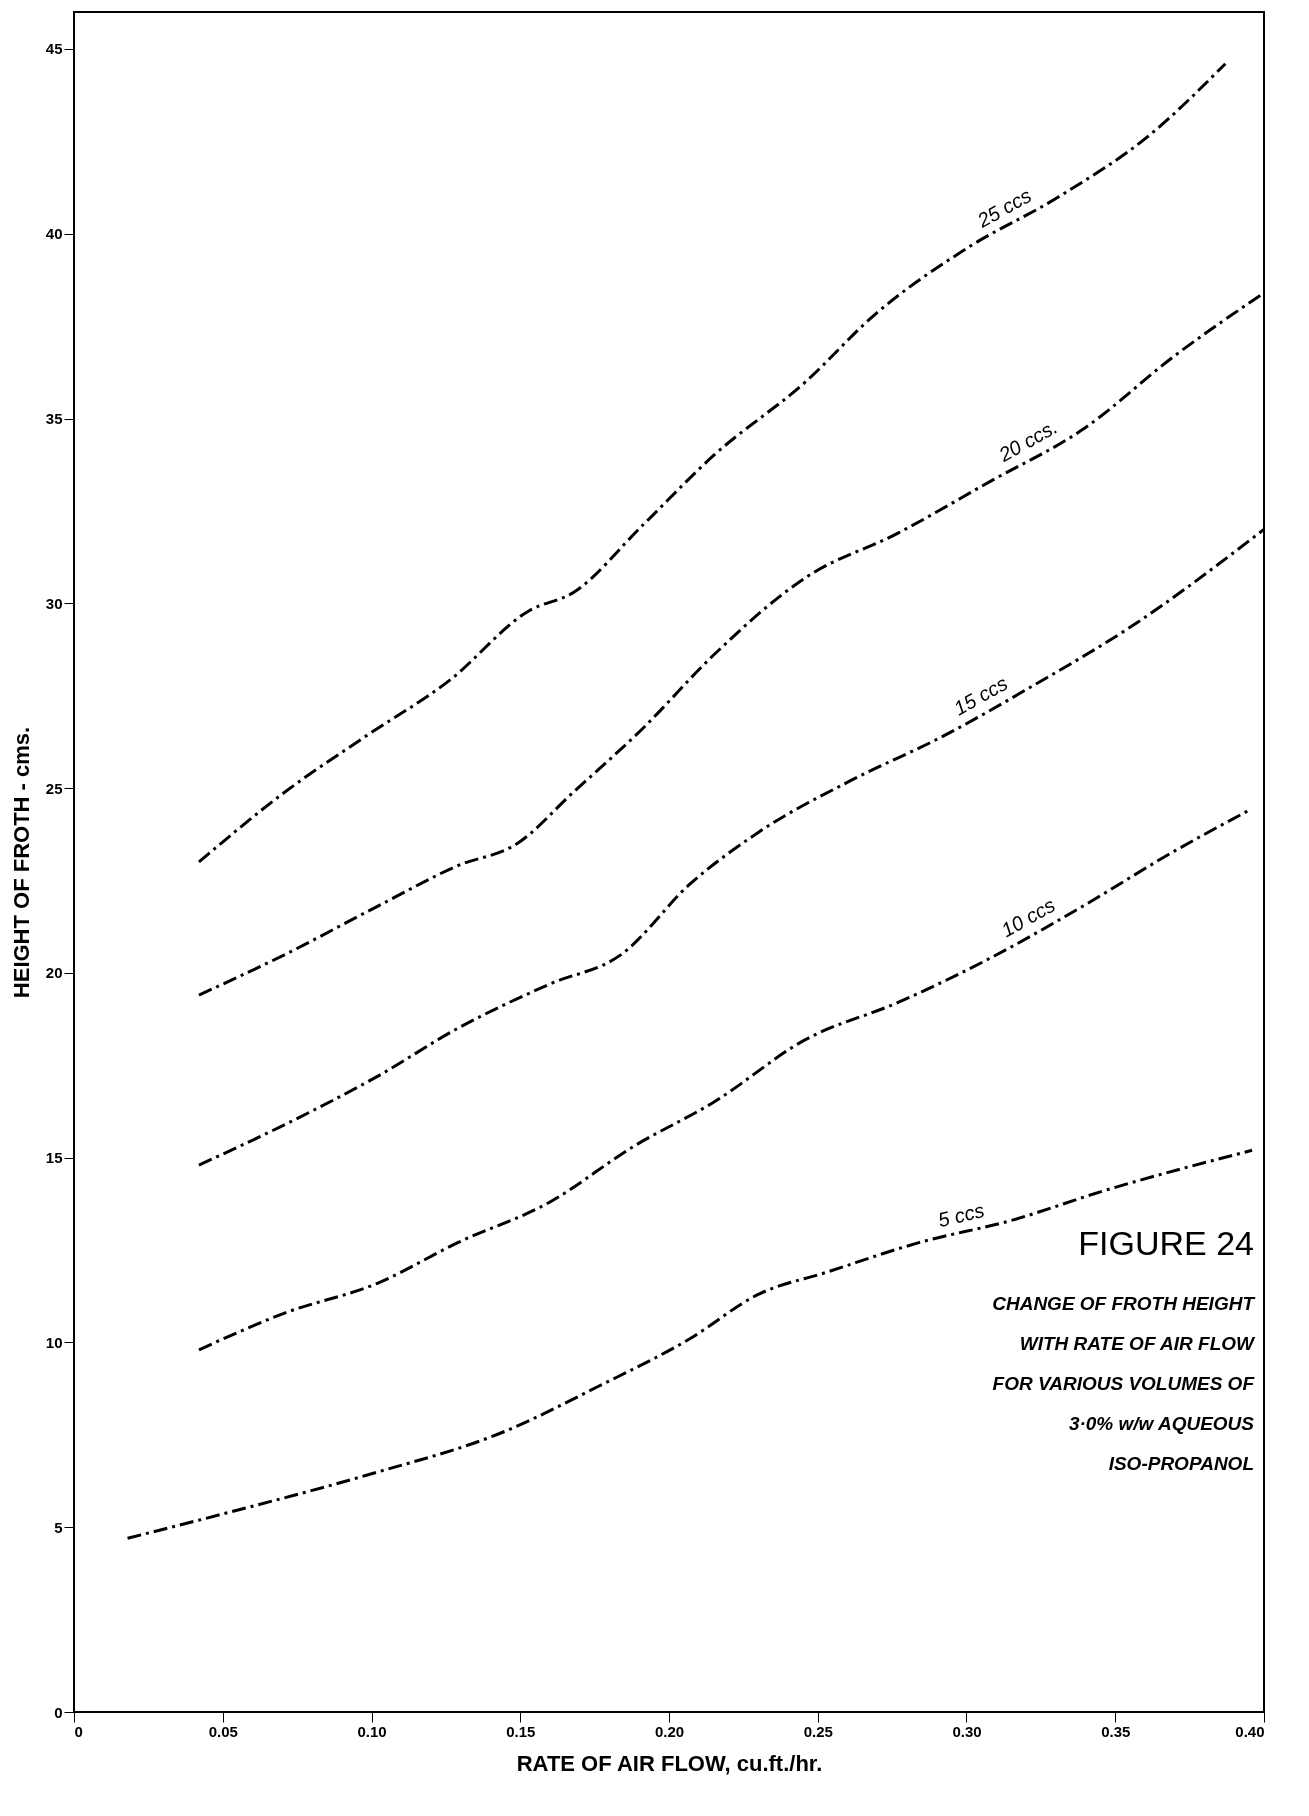  I want to click on x-tick-label: 0.15, so click(521, 1731).